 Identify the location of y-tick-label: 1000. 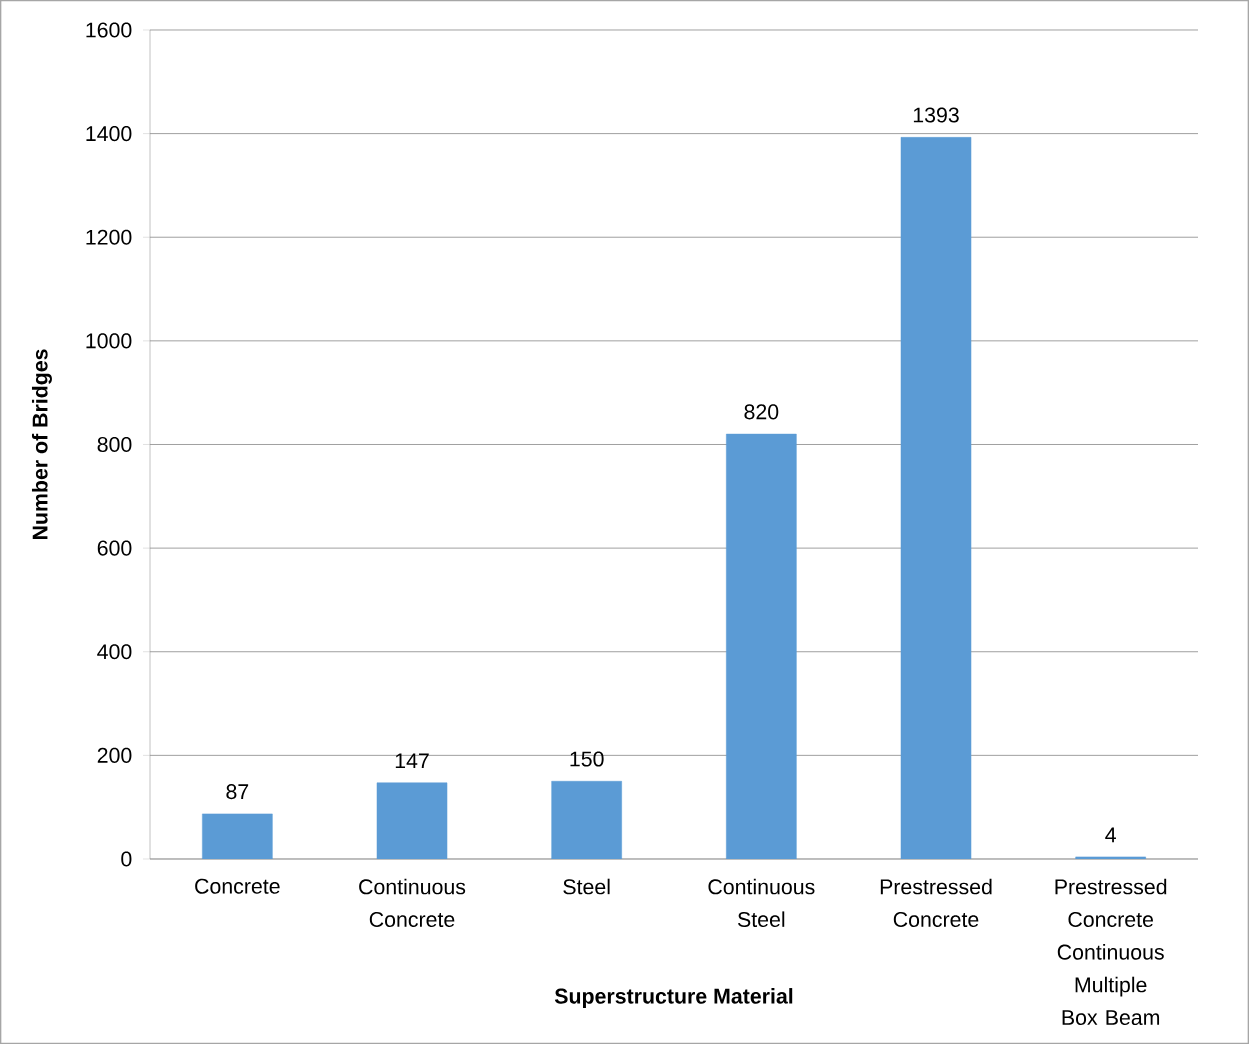
(109, 341).